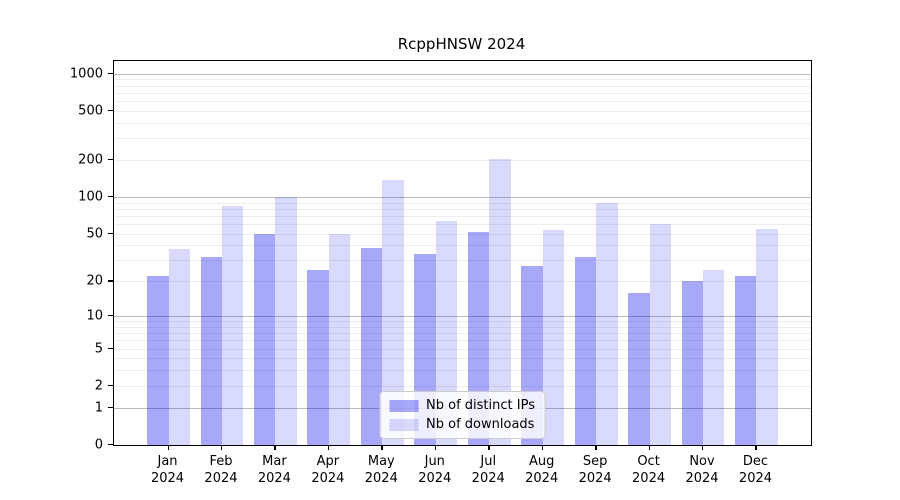  Describe the element at coordinates (488, 470) in the screenshot. I see `x-tick-label-jul: Jul 2024` at that location.